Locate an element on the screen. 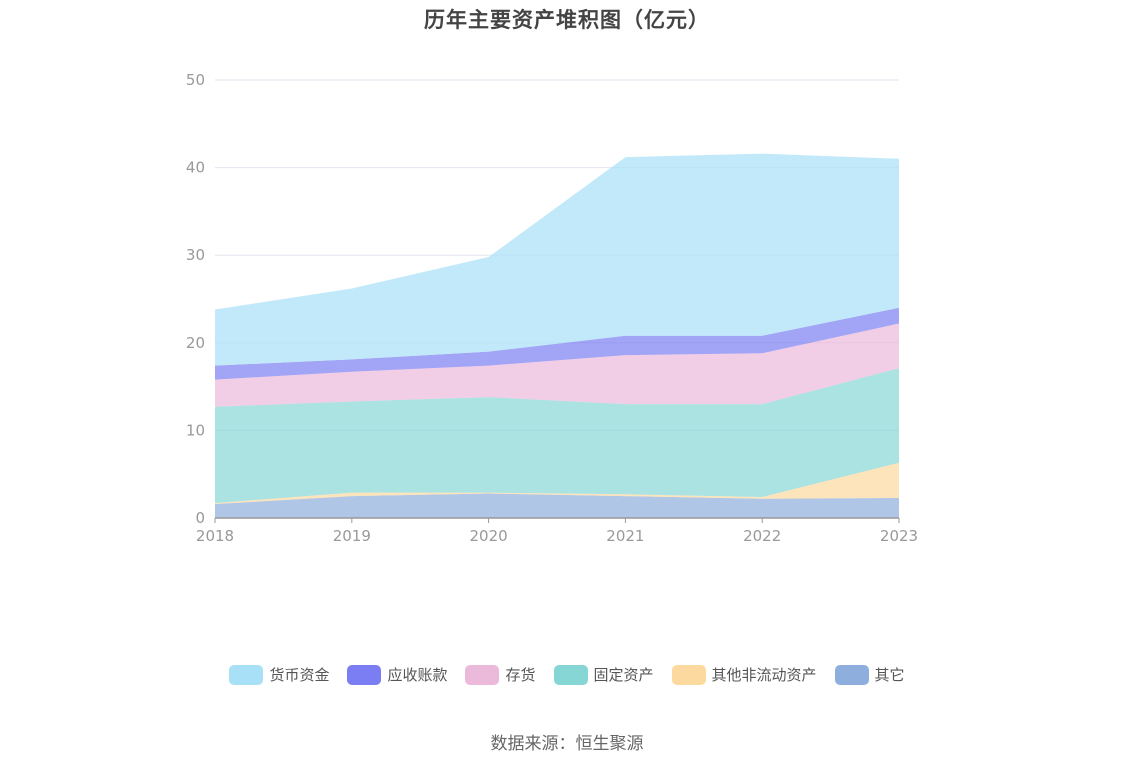  x-tick-label: 2021 is located at coordinates (625, 536).